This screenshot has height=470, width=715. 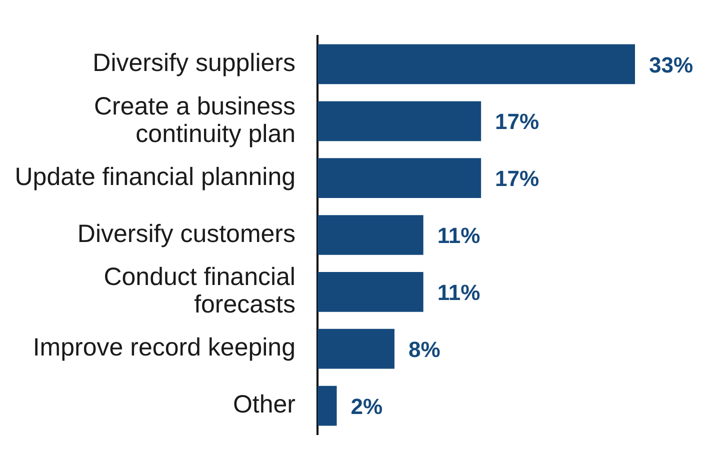 I want to click on y-tick-label: Conduct financial forecasts, so click(x=200, y=291).